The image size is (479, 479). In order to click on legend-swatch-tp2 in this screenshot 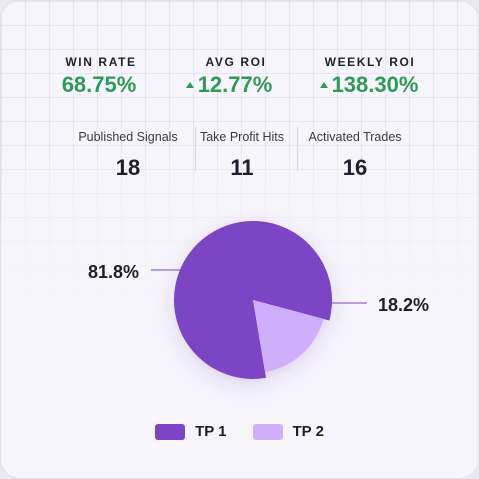, I will do `click(267, 431)`.